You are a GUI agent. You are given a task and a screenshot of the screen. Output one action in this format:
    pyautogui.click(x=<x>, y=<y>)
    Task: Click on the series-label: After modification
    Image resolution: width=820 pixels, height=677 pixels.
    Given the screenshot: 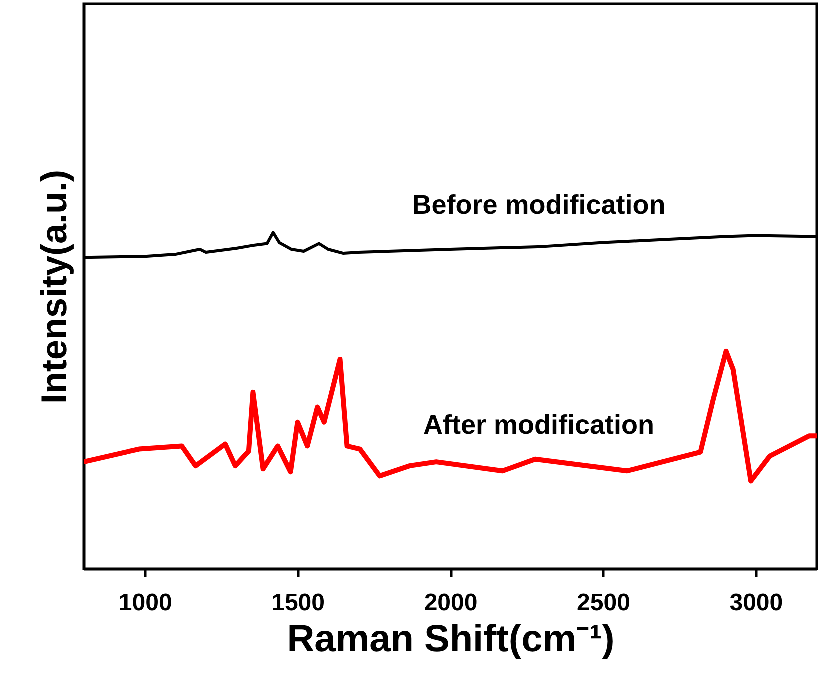 What is the action you would take?
    pyautogui.click(x=539, y=425)
    